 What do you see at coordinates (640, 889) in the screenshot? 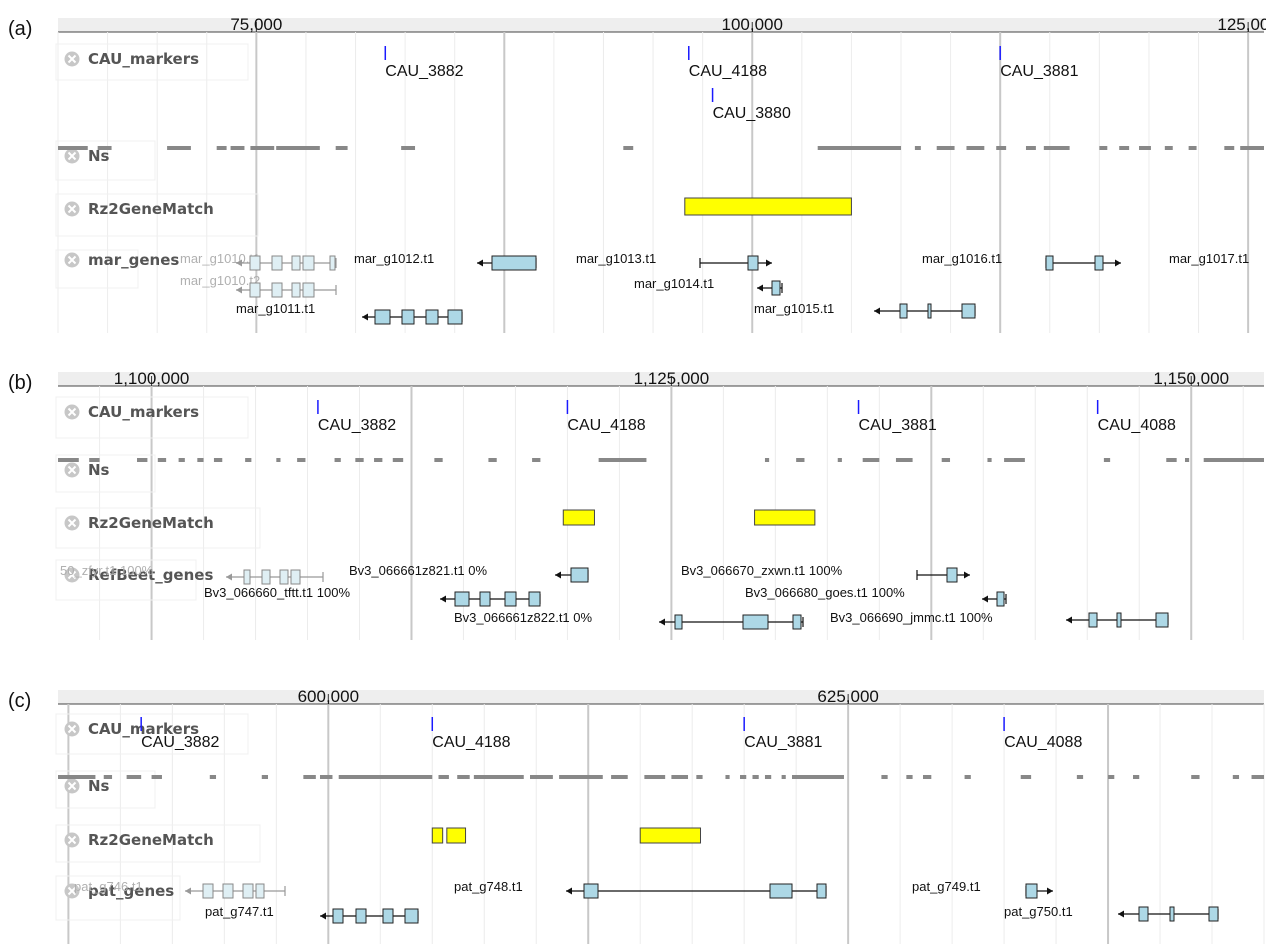
I see `gene-feature: pat_g748.t1` at bounding box center [640, 889].